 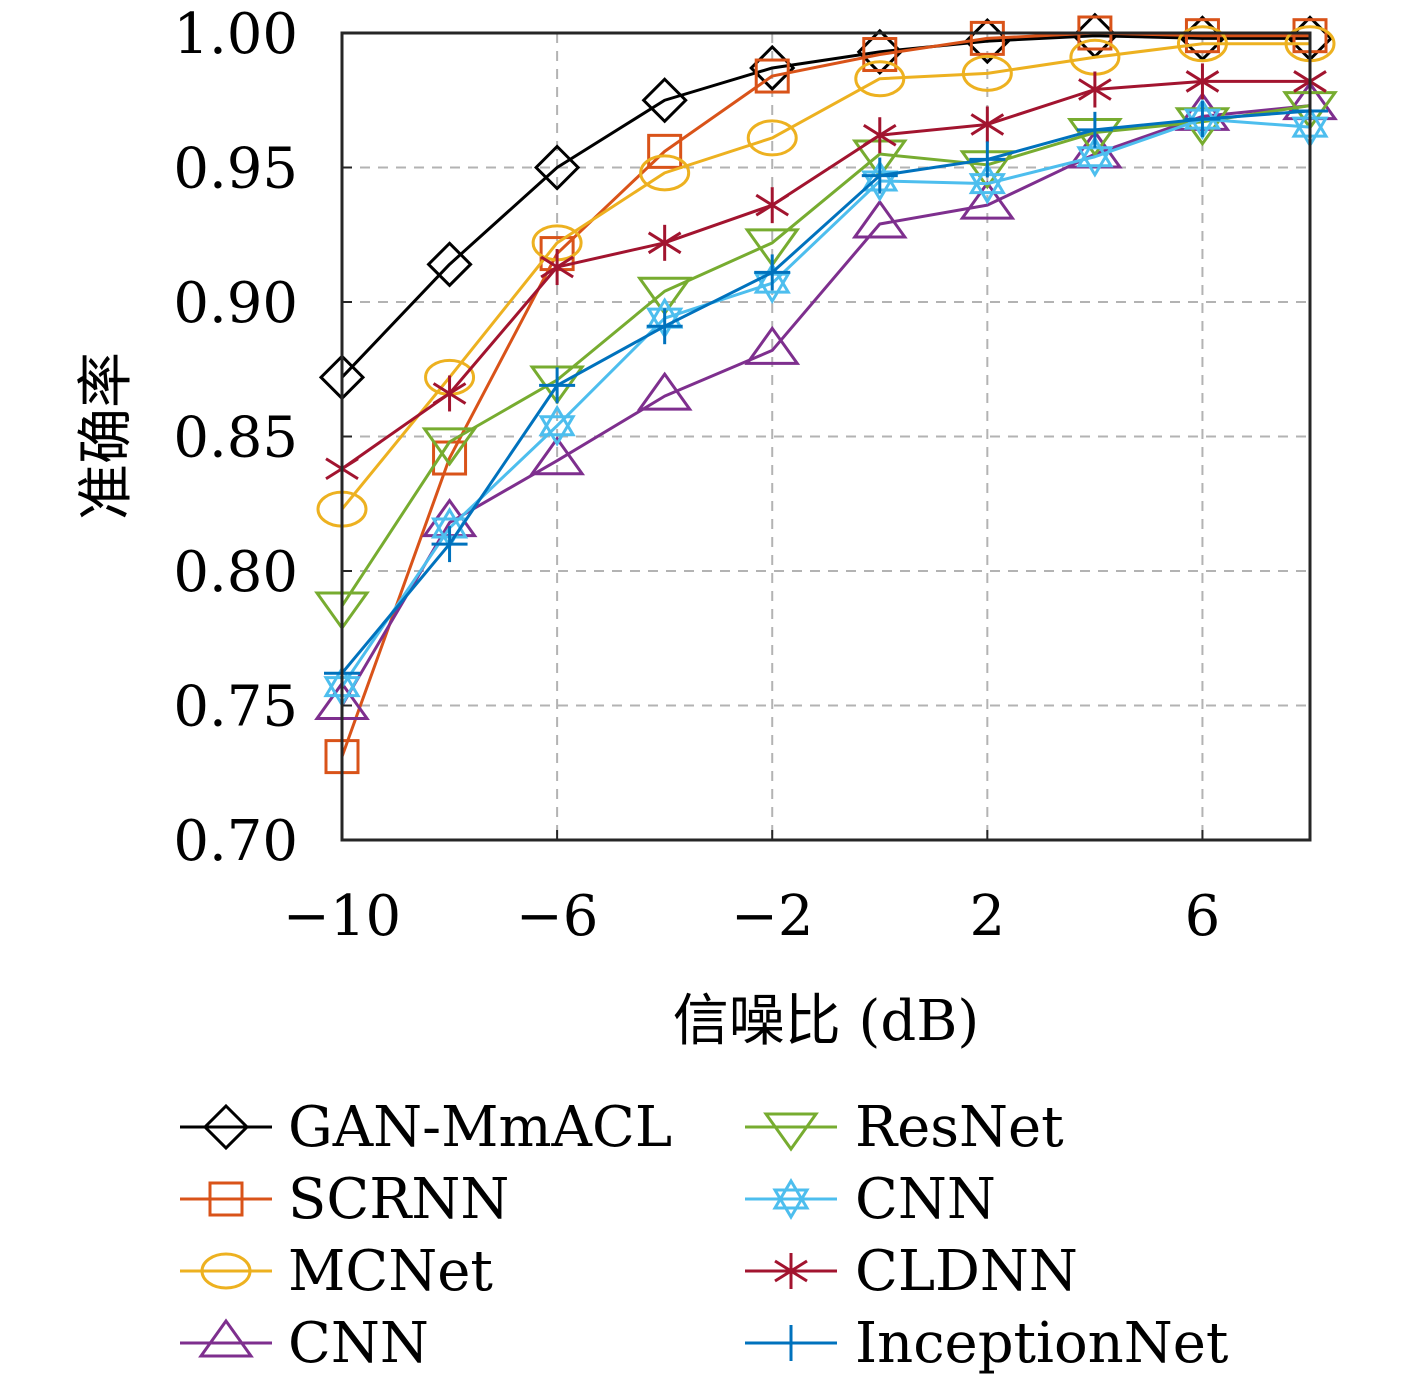 What do you see at coordinates (235, 303) in the screenshot?
I see `y-tick-label: 0.90` at bounding box center [235, 303].